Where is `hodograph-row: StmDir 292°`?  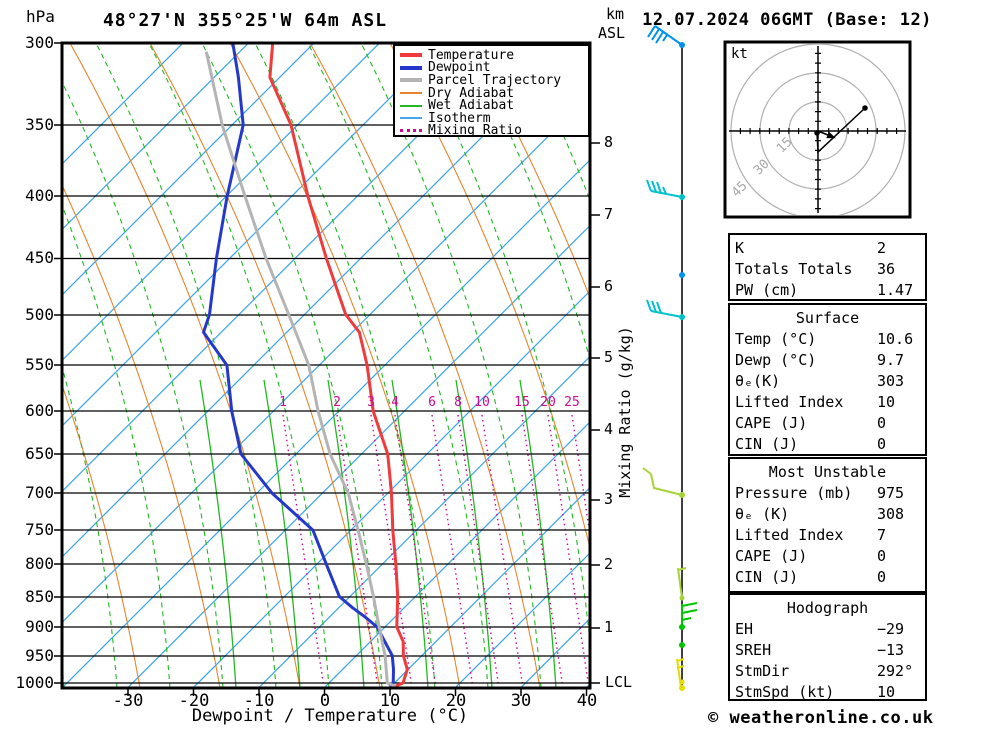 hodograph-row: StmDir 292° is located at coordinates (824, 671).